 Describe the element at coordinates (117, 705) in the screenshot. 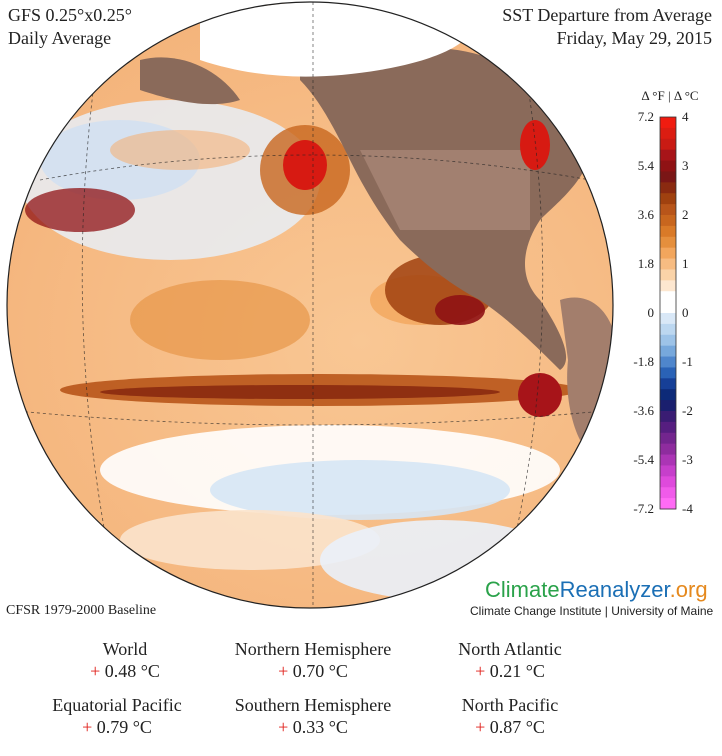

I see `stat-label: Equatorial Pacific` at that location.